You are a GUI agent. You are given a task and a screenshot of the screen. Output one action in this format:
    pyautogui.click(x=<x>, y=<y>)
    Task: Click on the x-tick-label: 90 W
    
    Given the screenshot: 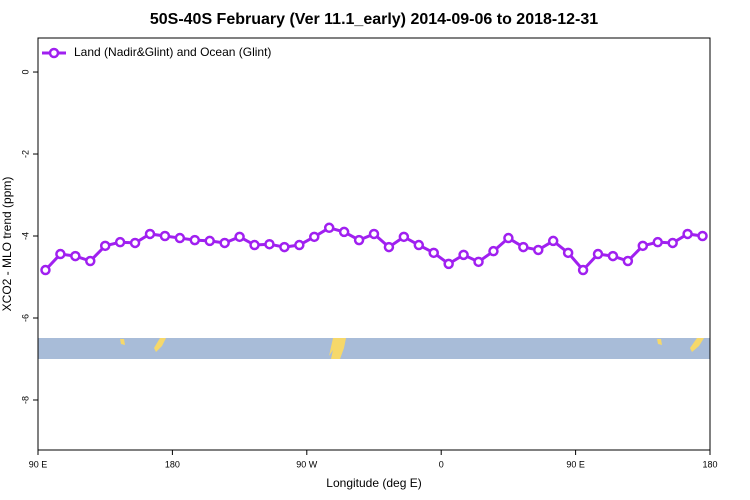 What is the action you would take?
    pyautogui.click(x=307, y=464)
    